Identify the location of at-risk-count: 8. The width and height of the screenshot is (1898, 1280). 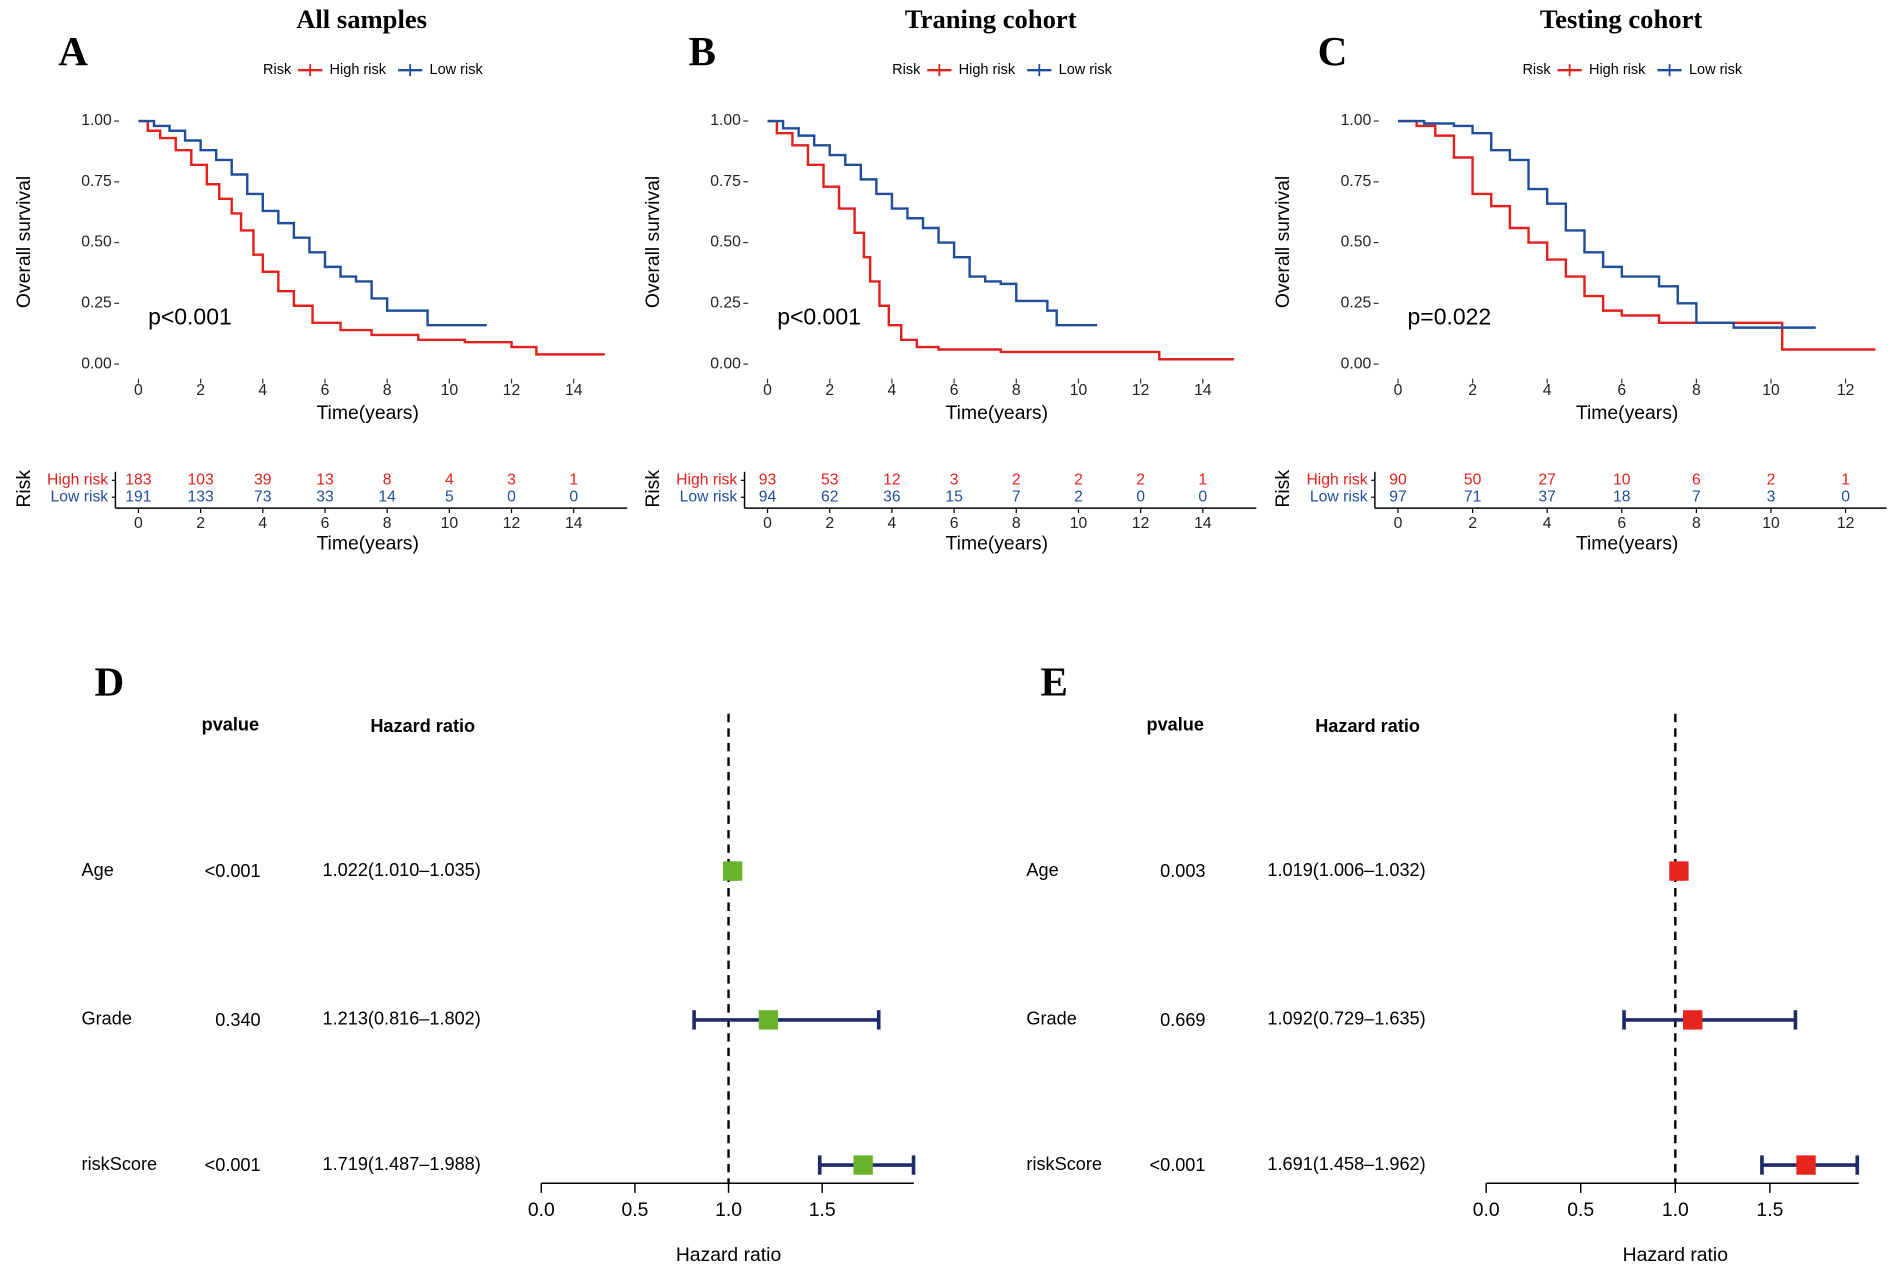
(387, 479).